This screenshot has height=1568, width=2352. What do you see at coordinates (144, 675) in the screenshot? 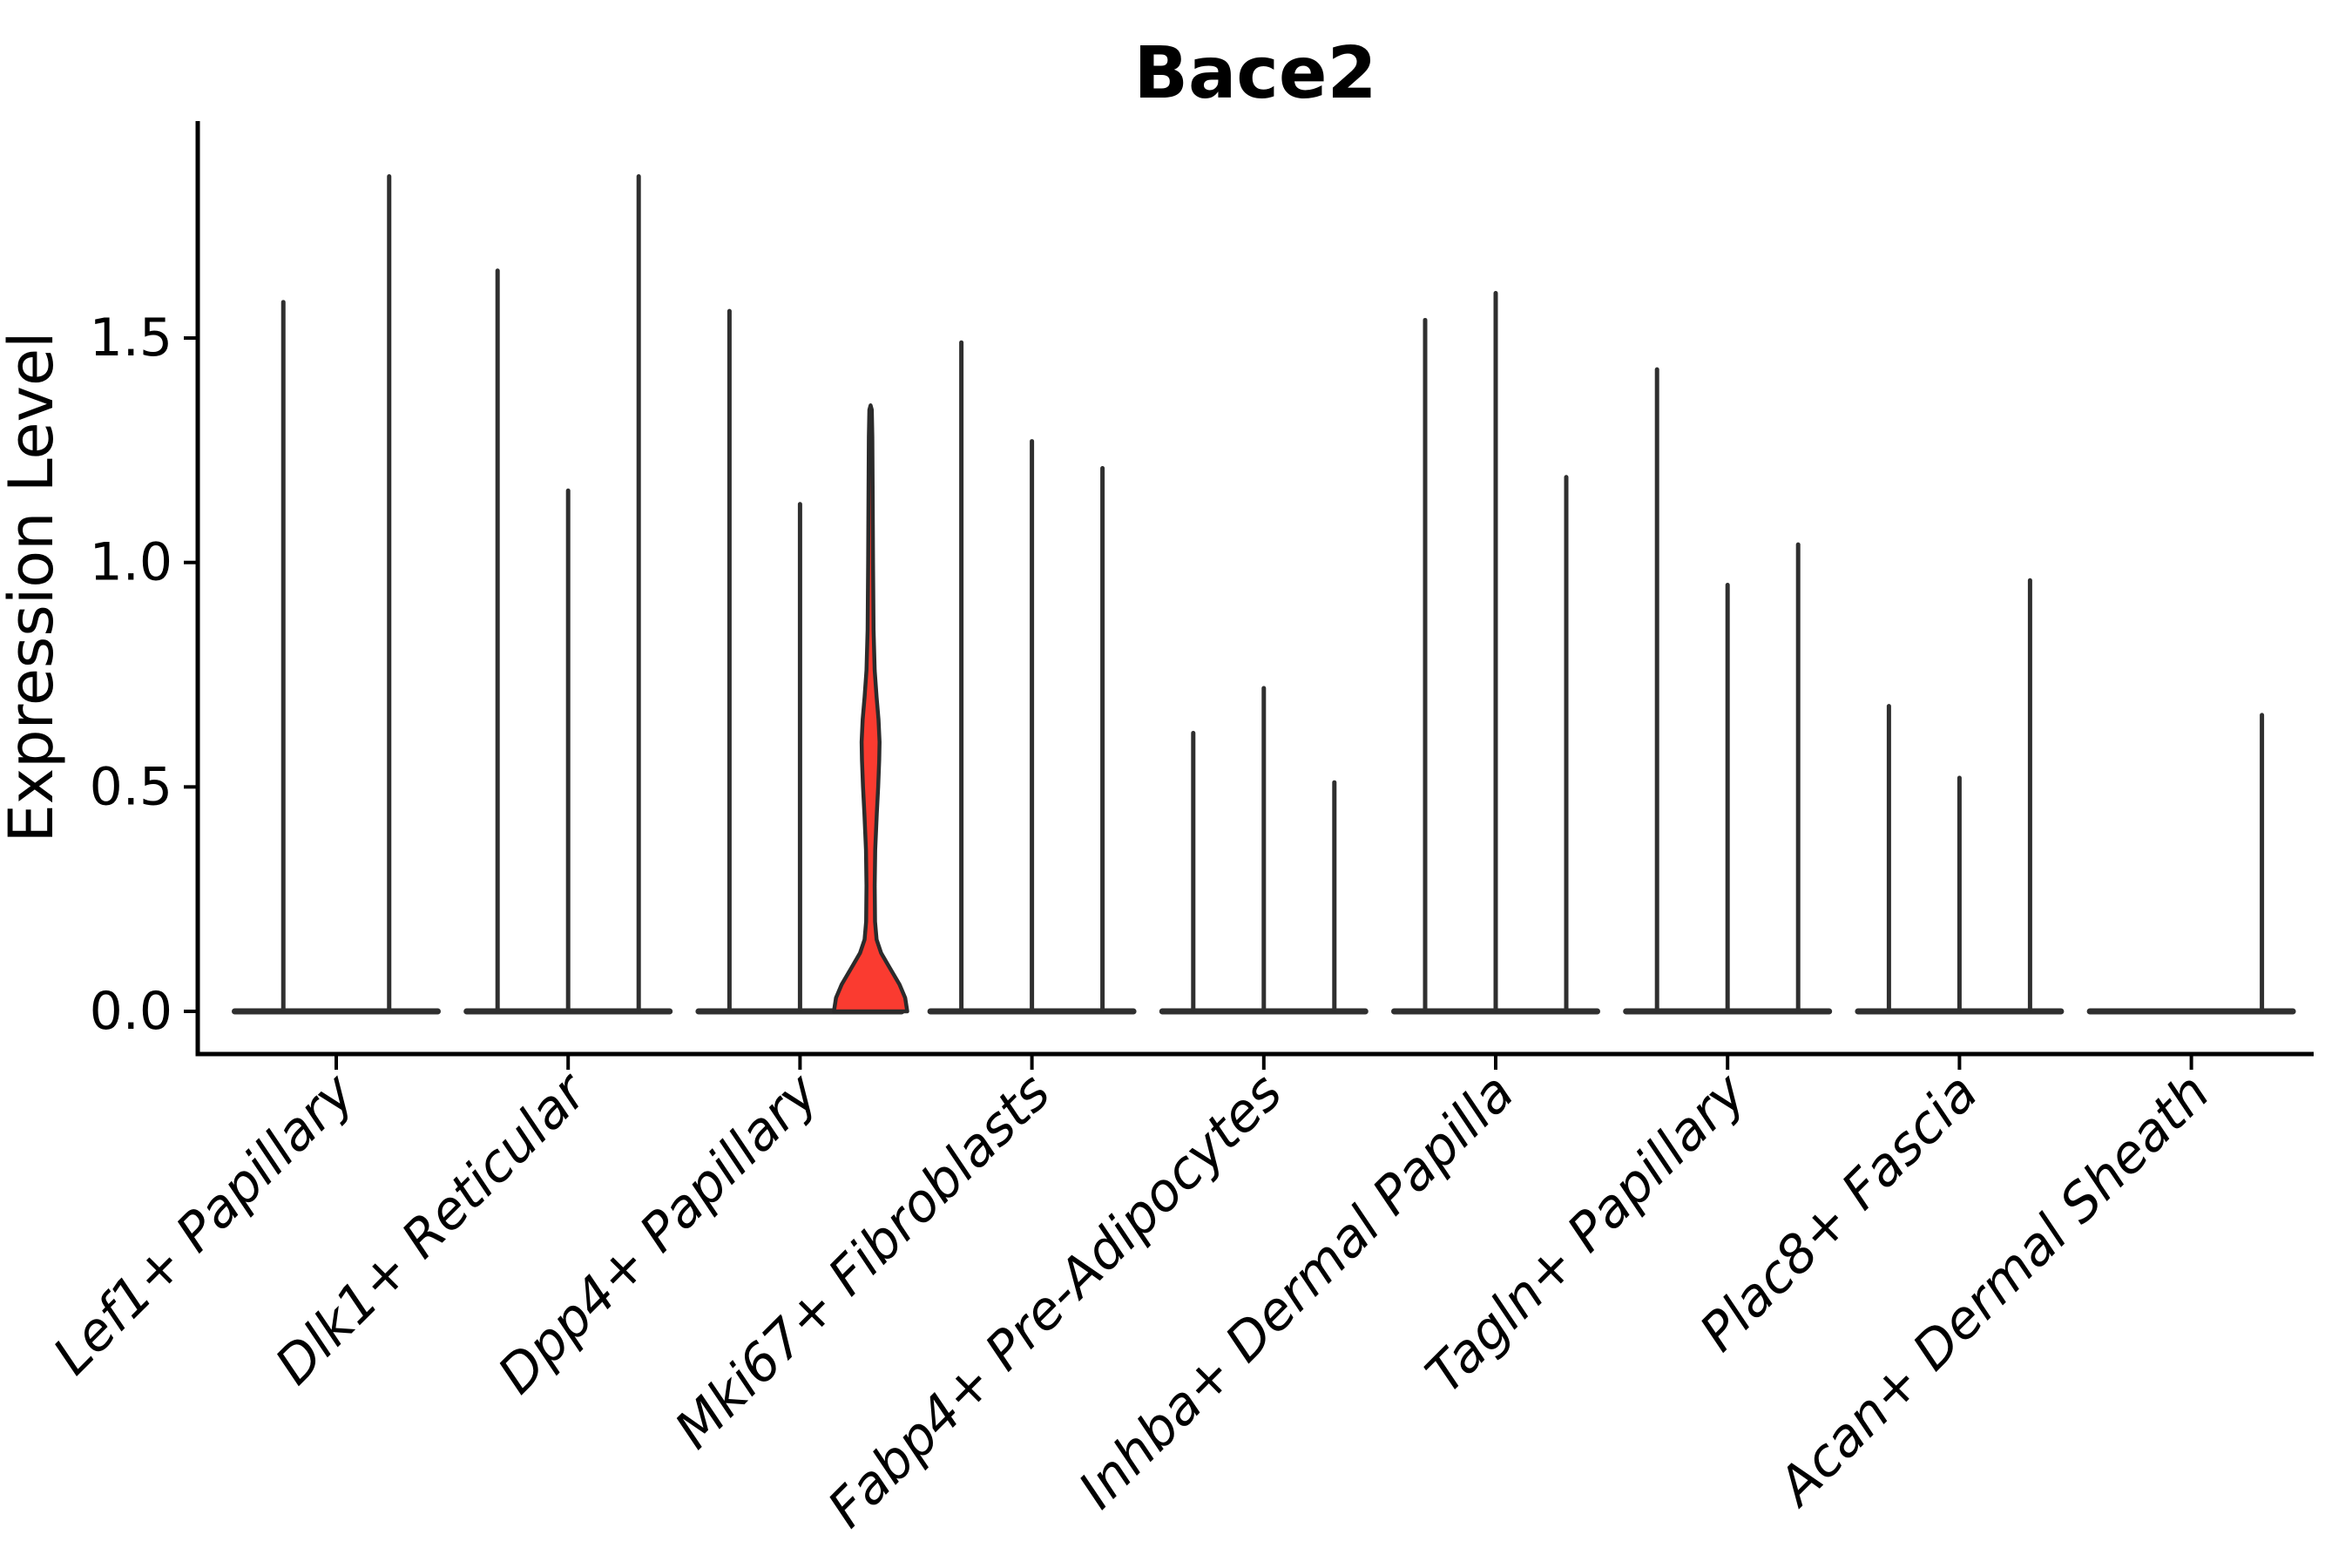
I see `y-axis: 0.0 0.5 1.0 1.5` at bounding box center [144, 675].